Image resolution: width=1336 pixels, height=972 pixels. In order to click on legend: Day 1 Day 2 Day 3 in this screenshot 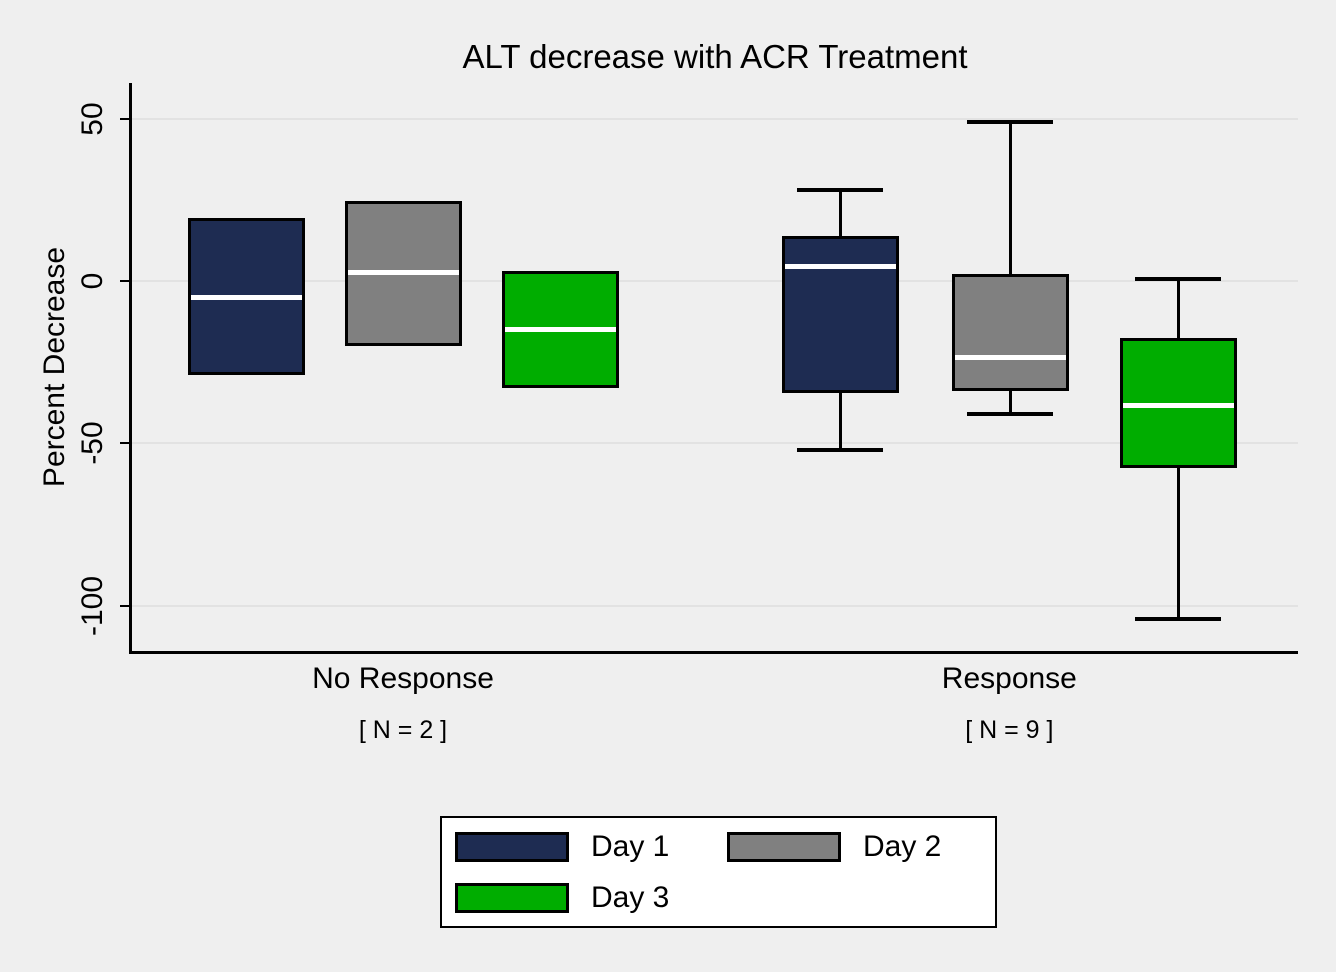, I will do `click(718, 872)`.